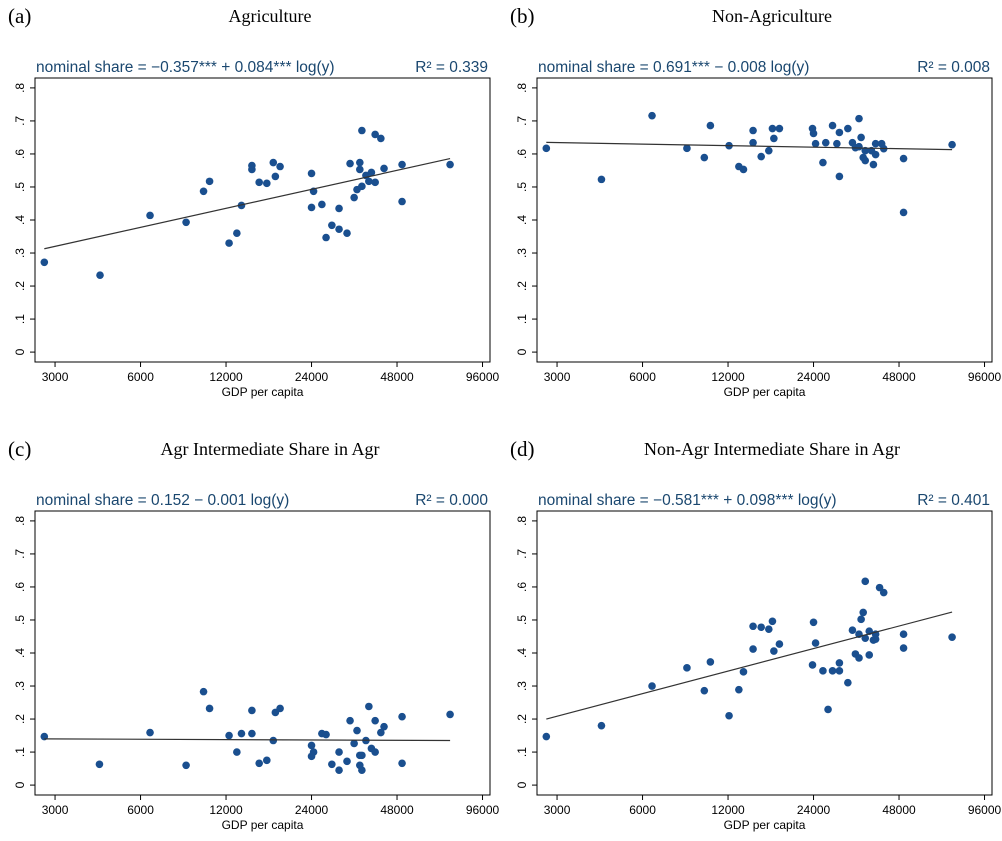  Describe the element at coordinates (522, 653) in the screenshot. I see `y-tick-label: .4` at that location.